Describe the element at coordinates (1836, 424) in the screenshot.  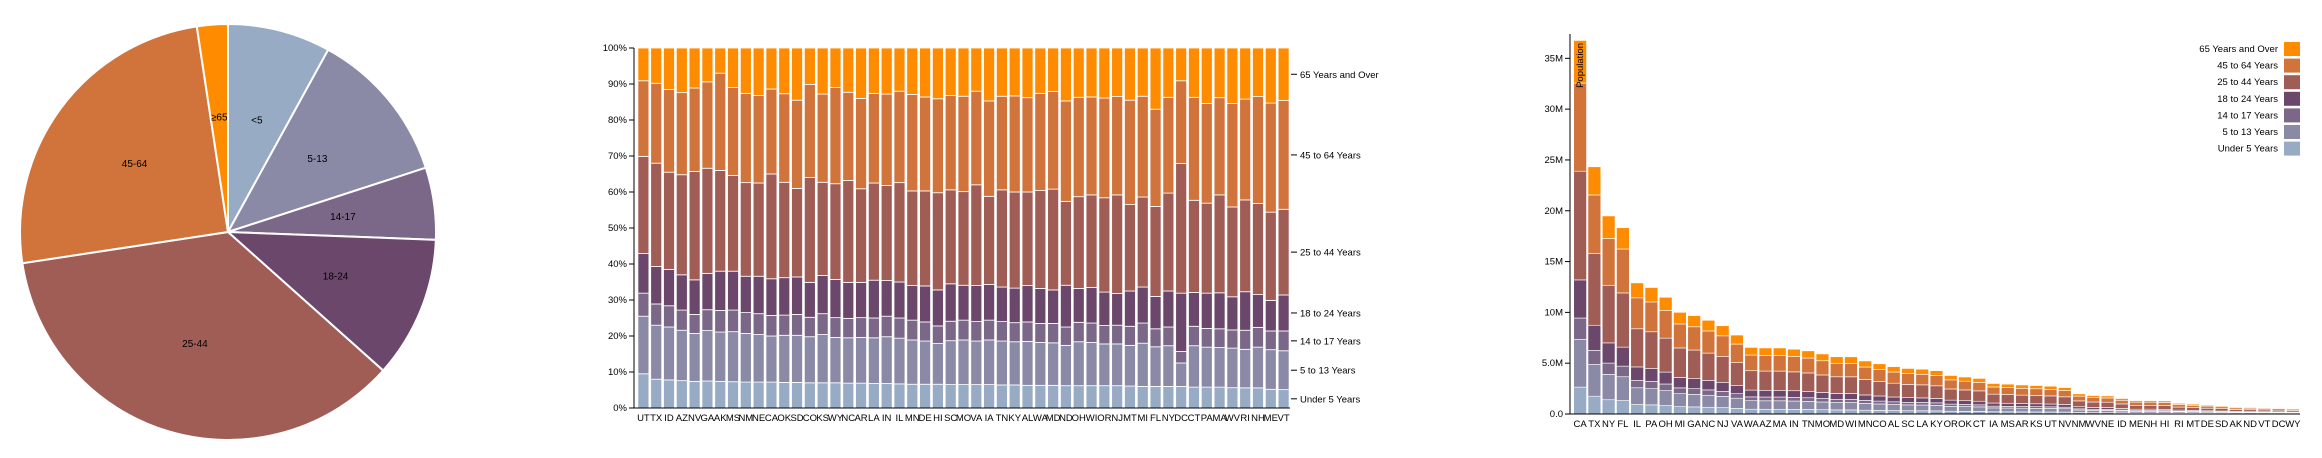
I see `abs-x-tick-label: MD` at that location.